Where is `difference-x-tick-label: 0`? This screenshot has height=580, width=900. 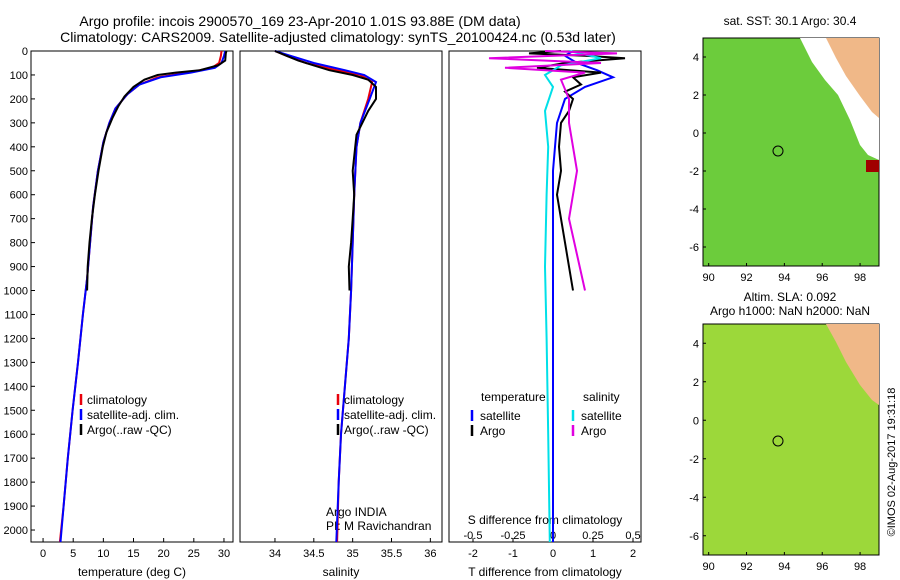
difference-x-tick-label: 0 is located at coordinates (553, 554).